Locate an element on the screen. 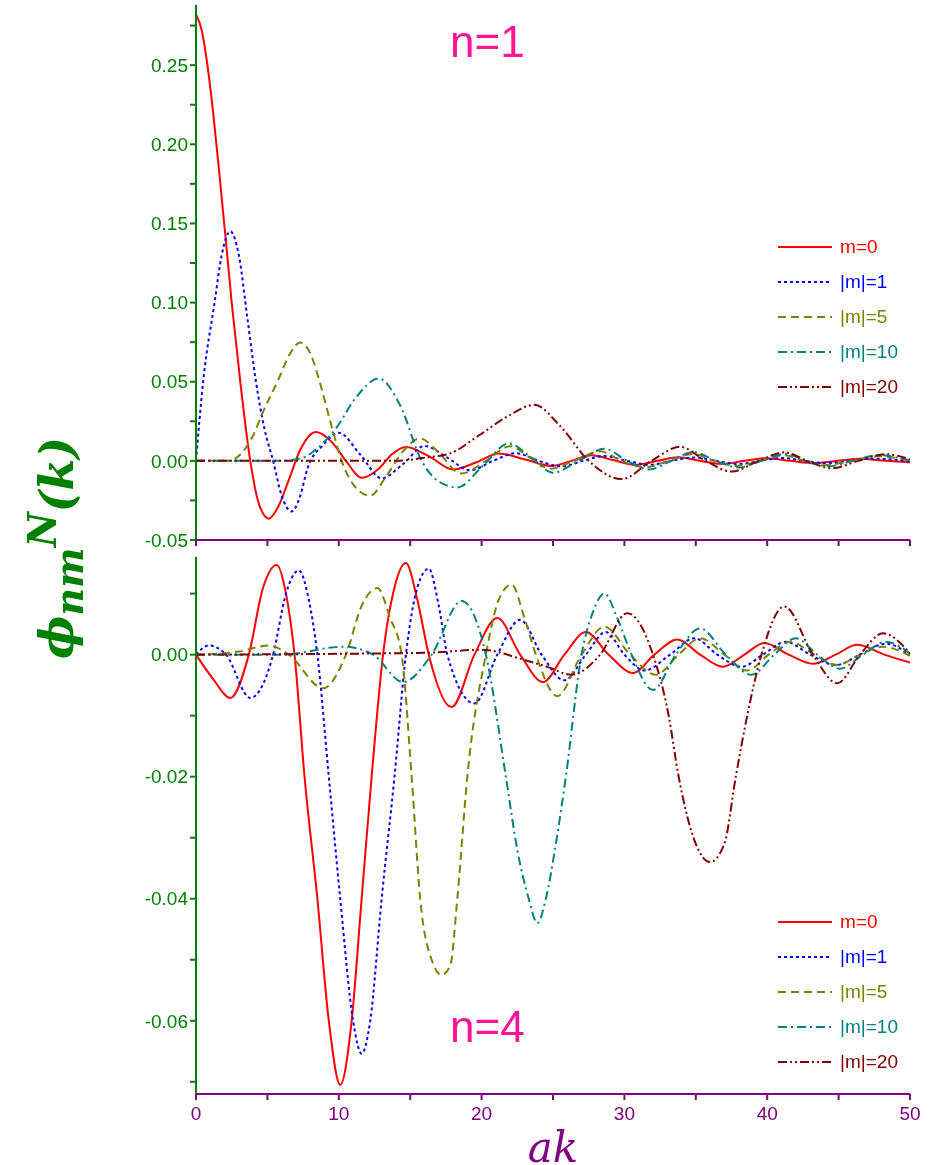 The image size is (931, 1165). annotation: n=1 is located at coordinates (487, 42).